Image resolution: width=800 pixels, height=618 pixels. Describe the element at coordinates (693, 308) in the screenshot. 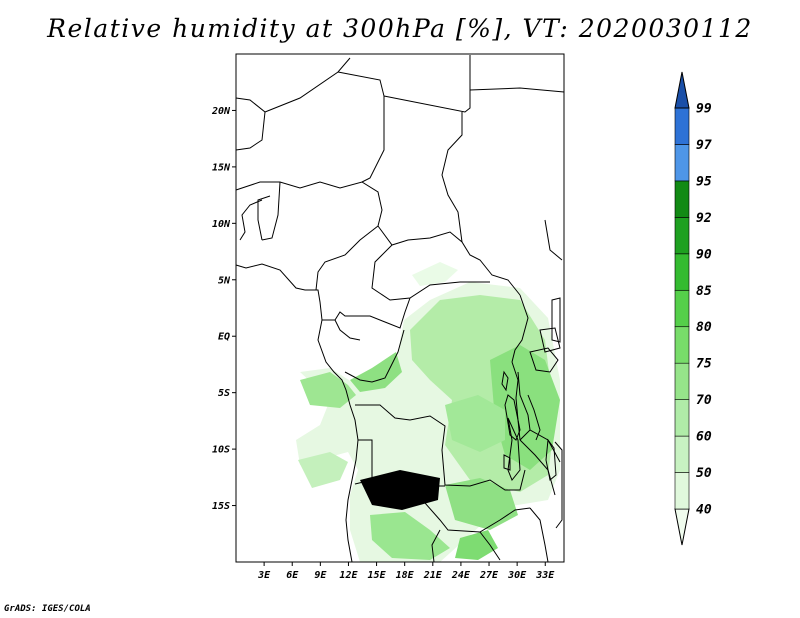

I see `colorbar: 40 50 60 70 75 80 85 90 92 95 97 99` at that location.